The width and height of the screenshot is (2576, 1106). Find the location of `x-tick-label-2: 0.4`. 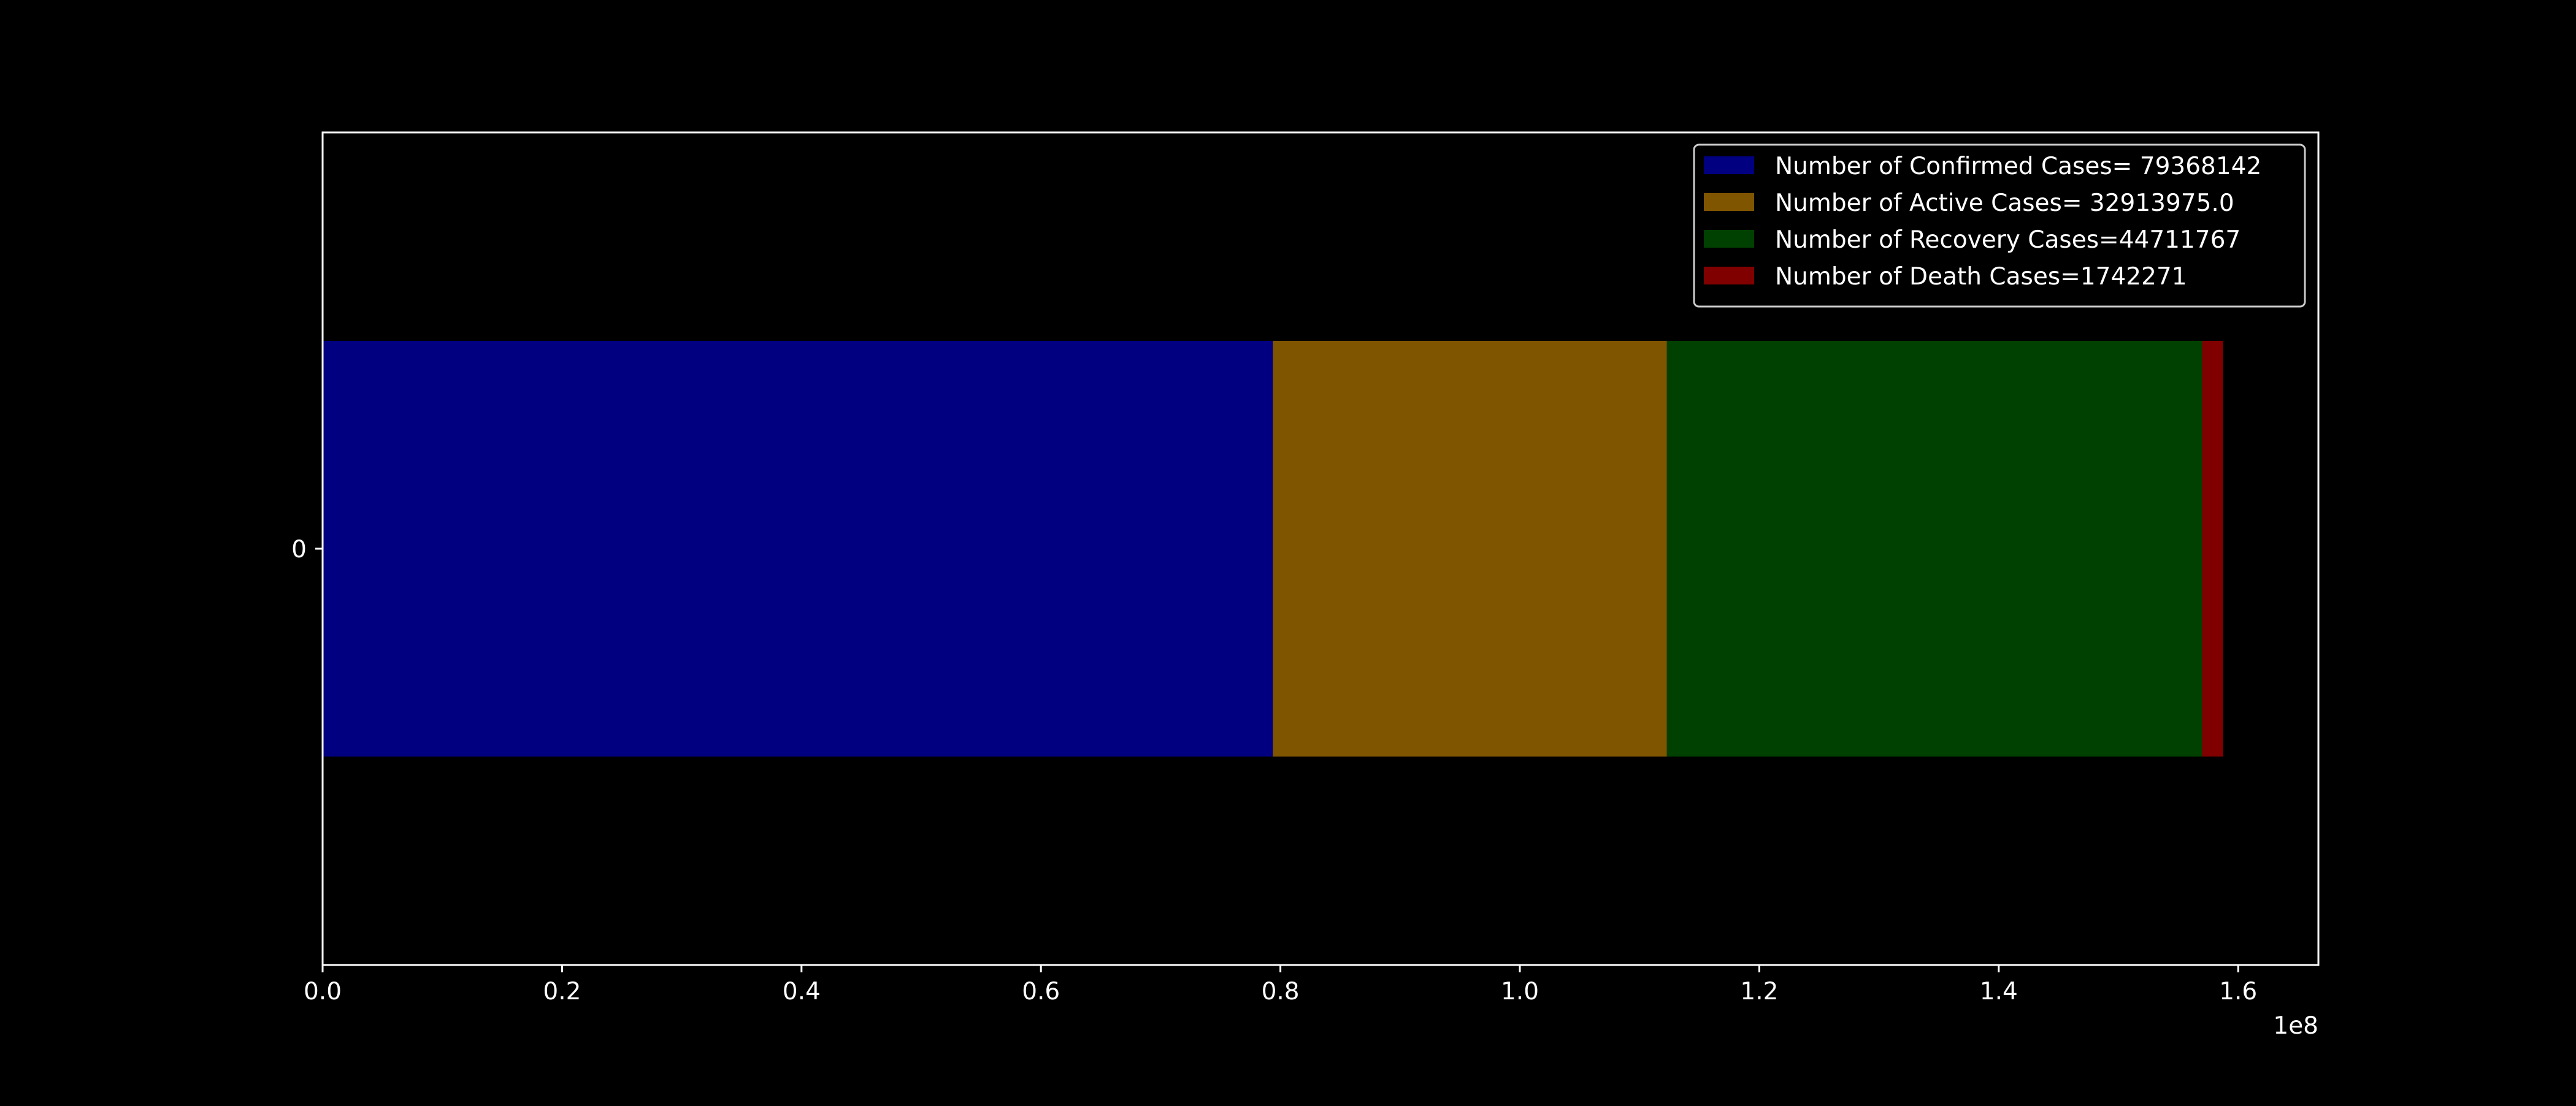

x-tick-label-2: 0.4 is located at coordinates (802, 991).